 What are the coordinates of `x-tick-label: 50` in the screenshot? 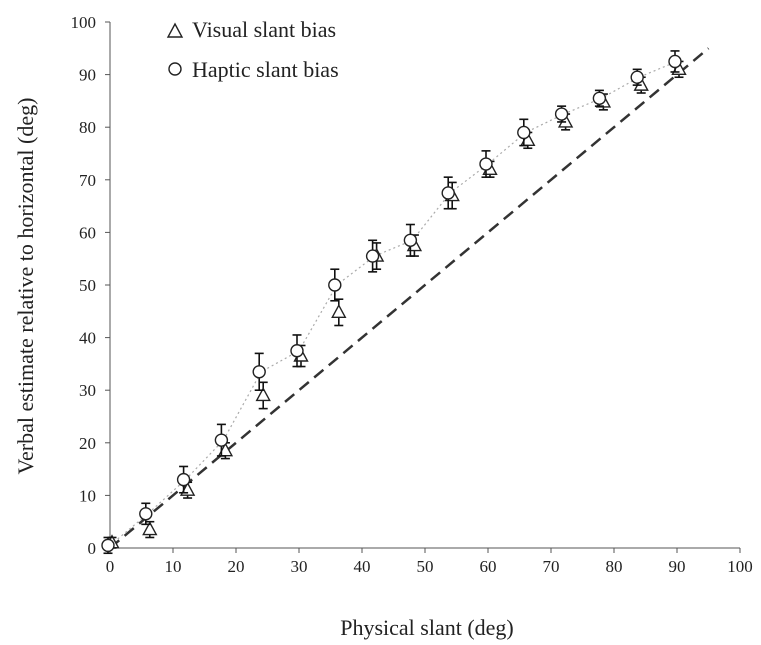 It's located at (425, 566).